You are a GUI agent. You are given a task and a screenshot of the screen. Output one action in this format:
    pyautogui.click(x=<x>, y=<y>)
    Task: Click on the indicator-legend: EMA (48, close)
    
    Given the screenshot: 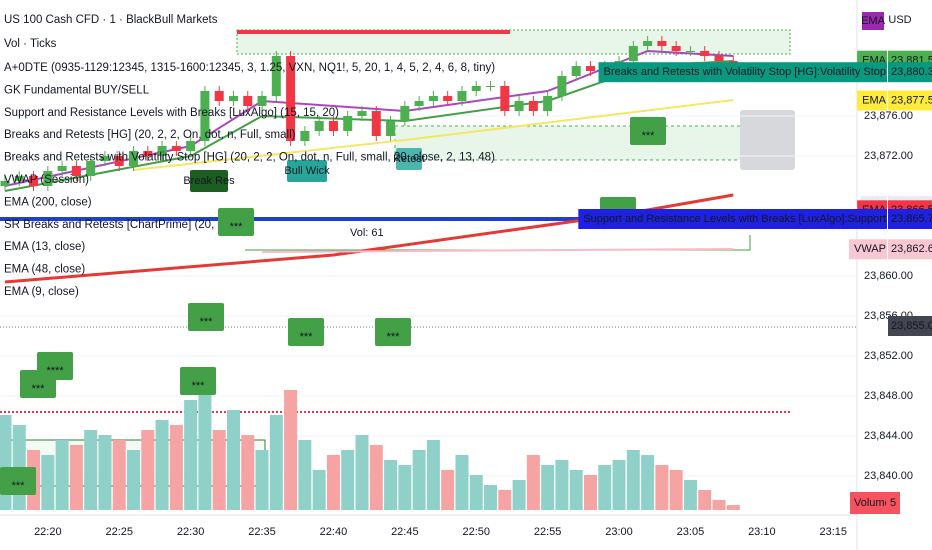 What is the action you would take?
    pyautogui.click(x=44, y=270)
    